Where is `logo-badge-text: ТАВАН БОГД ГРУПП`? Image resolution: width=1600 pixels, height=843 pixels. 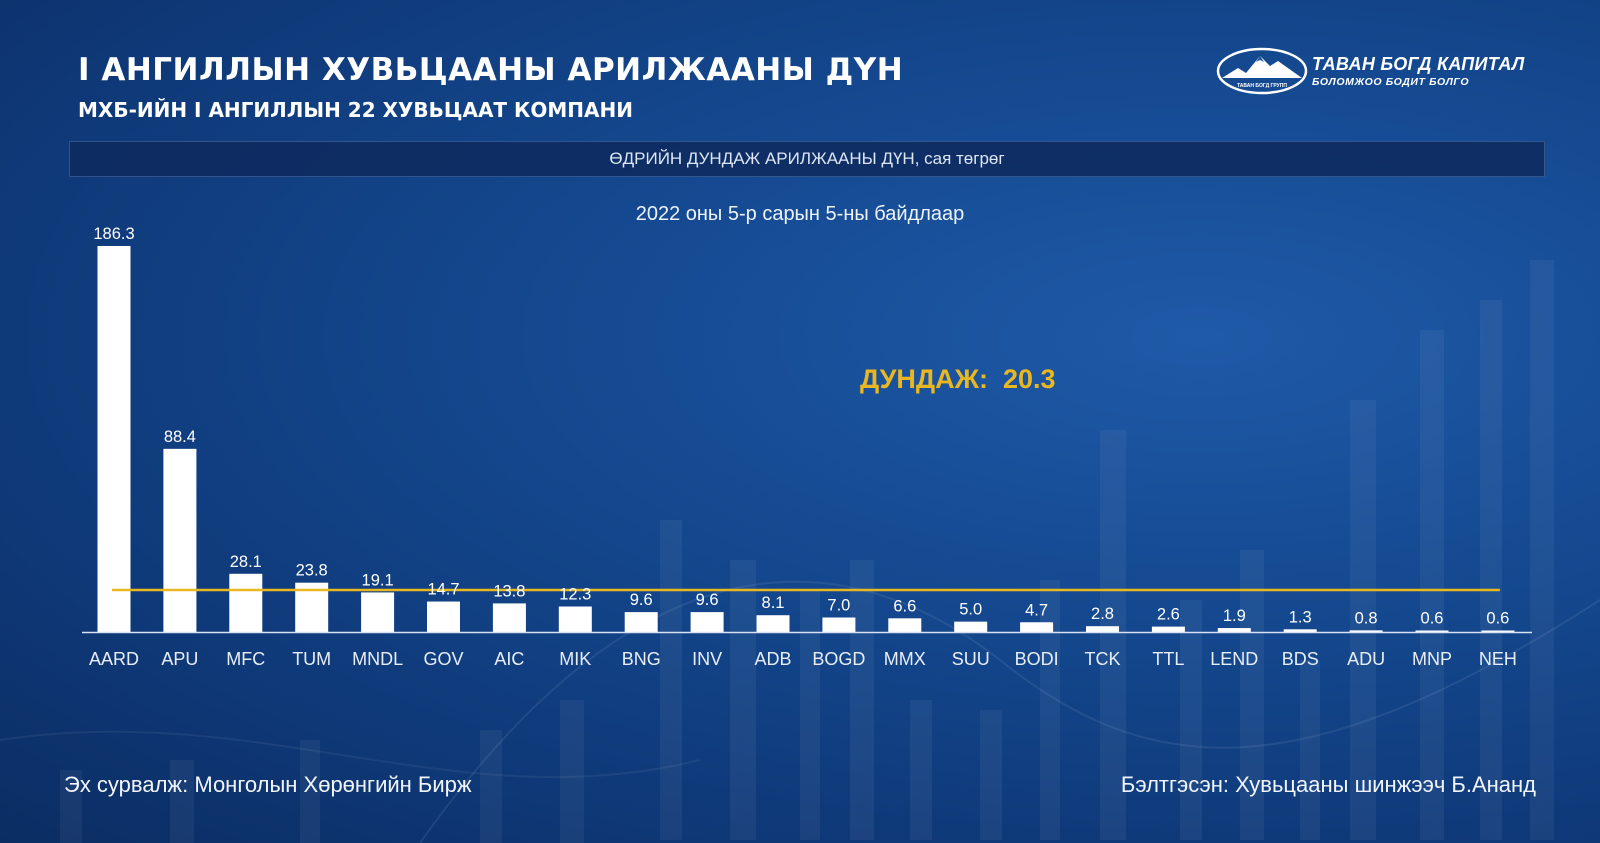
logo-badge-text: ТАВАН БОГД ГРУПП is located at coordinates (1262, 86).